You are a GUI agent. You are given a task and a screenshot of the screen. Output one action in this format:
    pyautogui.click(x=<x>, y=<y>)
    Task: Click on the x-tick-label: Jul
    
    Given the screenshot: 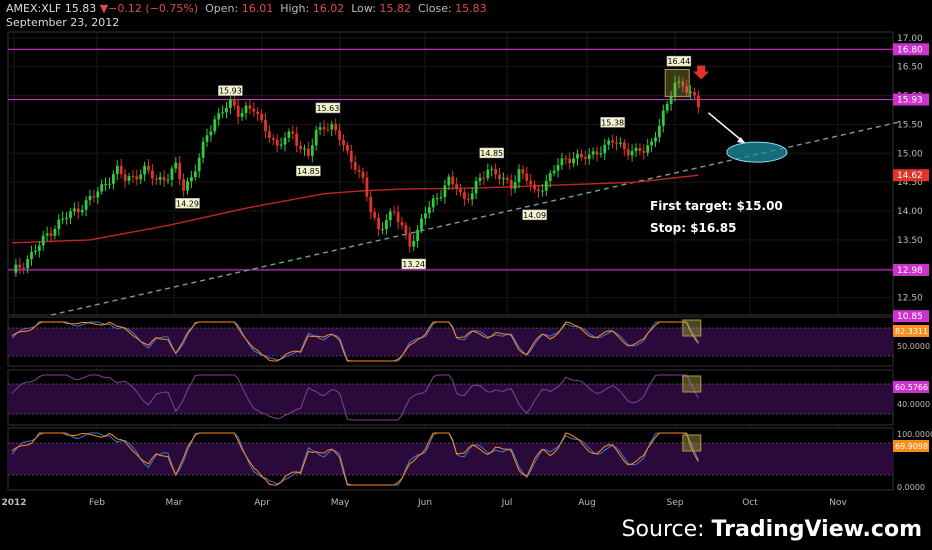 What is the action you would take?
    pyautogui.click(x=507, y=503)
    